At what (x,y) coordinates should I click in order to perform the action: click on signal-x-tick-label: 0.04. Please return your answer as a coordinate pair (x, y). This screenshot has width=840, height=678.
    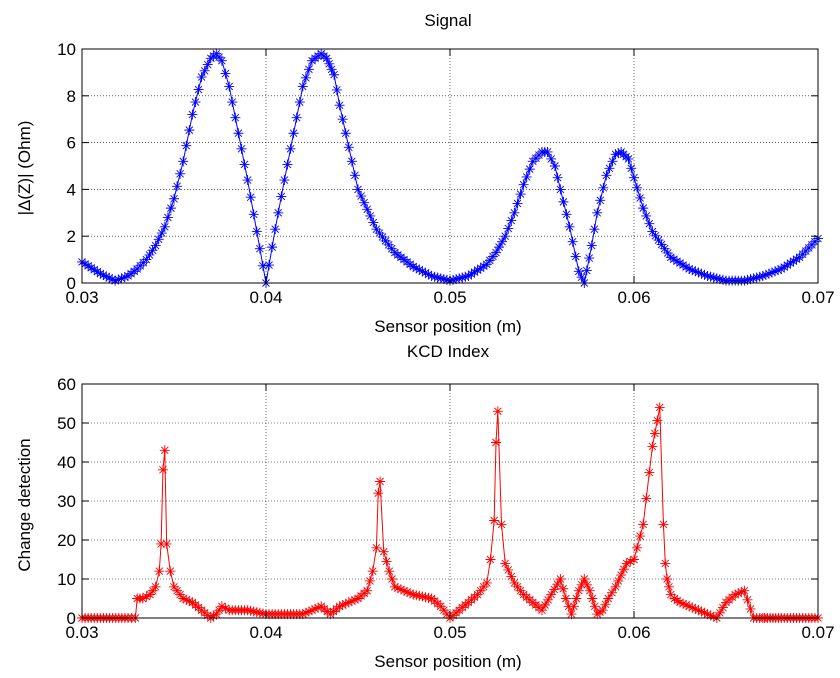
    Looking at the image, I should click on (265, 297).